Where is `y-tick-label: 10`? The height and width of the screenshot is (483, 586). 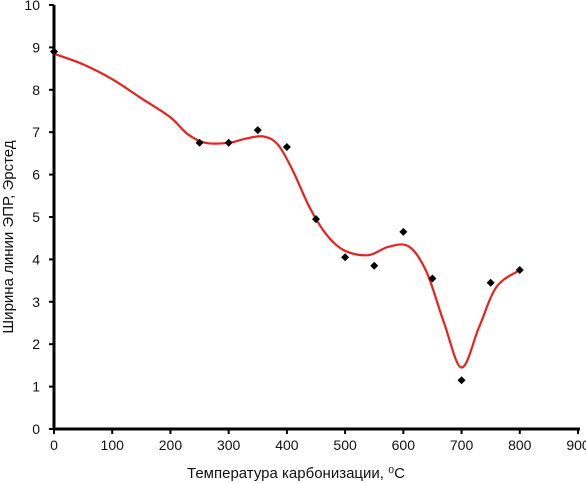 y-tick-label: 10 is located at coordinates (32, 6).